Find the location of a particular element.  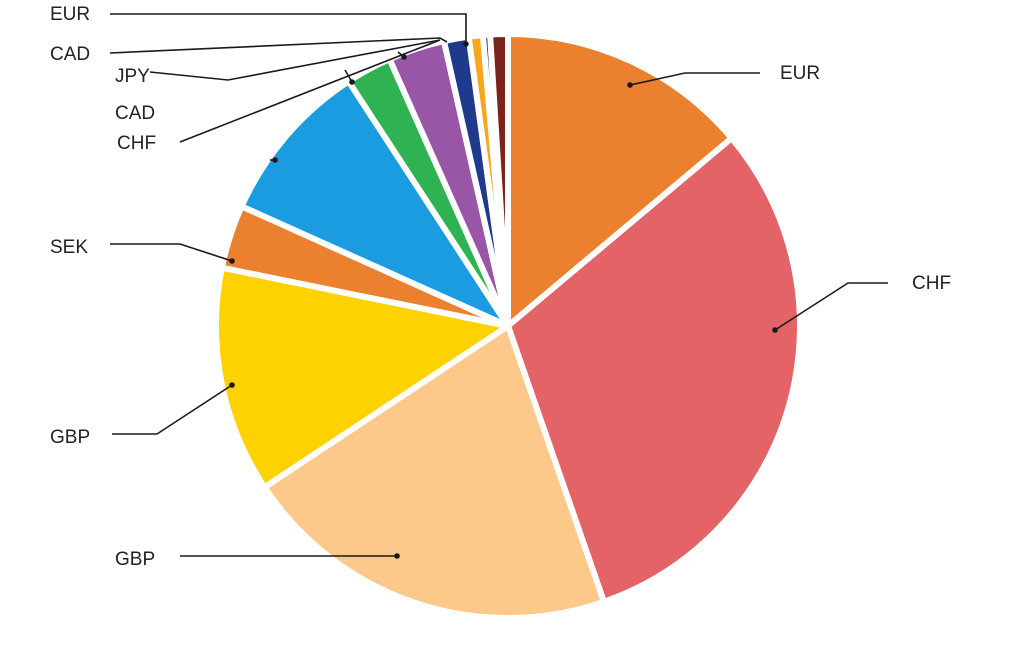

leader-dot-cad is located at coordinates (352, 82).